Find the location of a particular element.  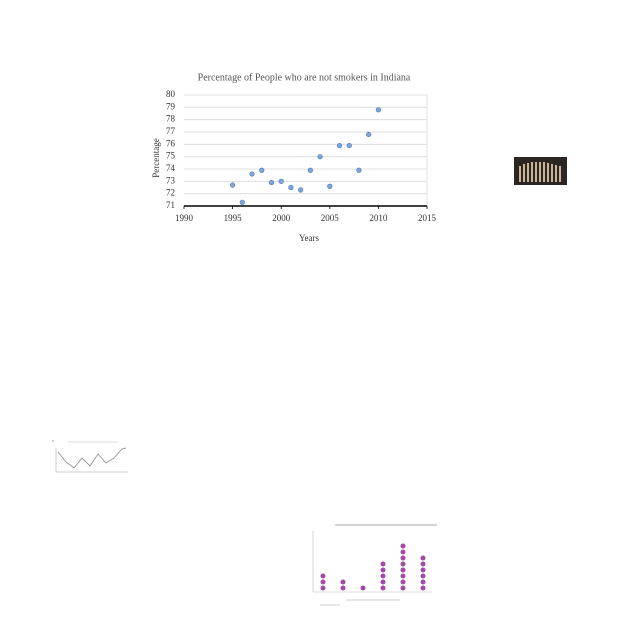

x-tick-label: 2000 is located at coordinates (281, 218).